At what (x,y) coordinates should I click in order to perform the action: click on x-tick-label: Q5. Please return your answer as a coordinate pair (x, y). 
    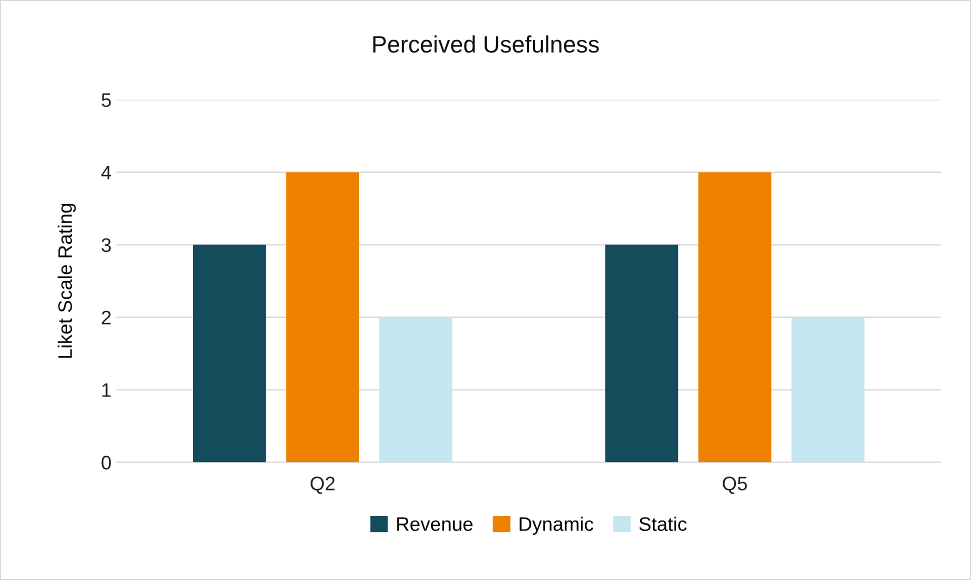
    Looking at the image, I should click on (734, 485).